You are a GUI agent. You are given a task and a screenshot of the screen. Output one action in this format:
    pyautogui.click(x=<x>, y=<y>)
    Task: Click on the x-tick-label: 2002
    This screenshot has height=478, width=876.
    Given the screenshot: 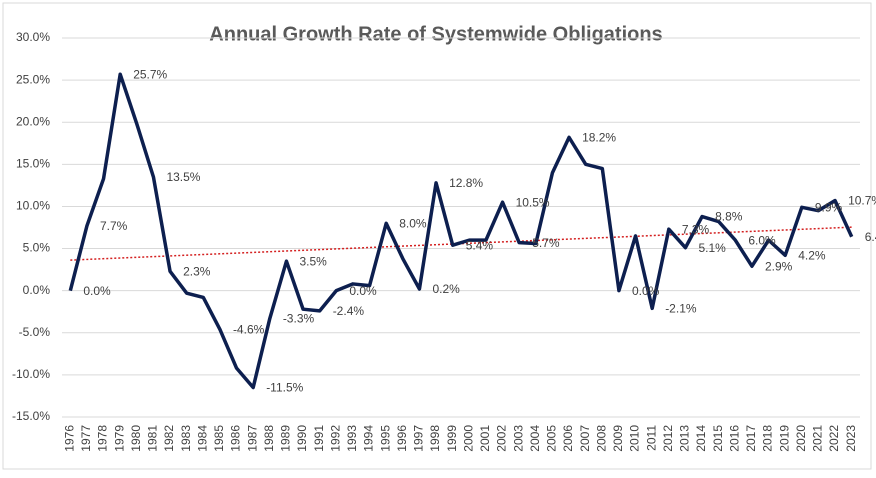 What is the action you would take?
    pyautogui.click(x=502, y=438)
    